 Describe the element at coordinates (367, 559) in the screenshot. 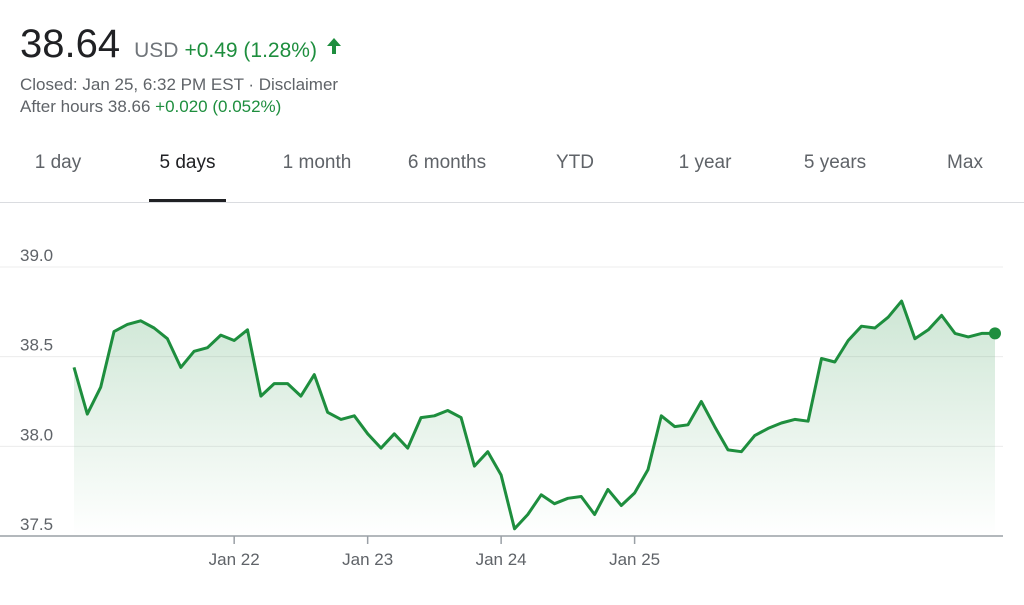

I see `x-tick-label: Jan 23` at that location.